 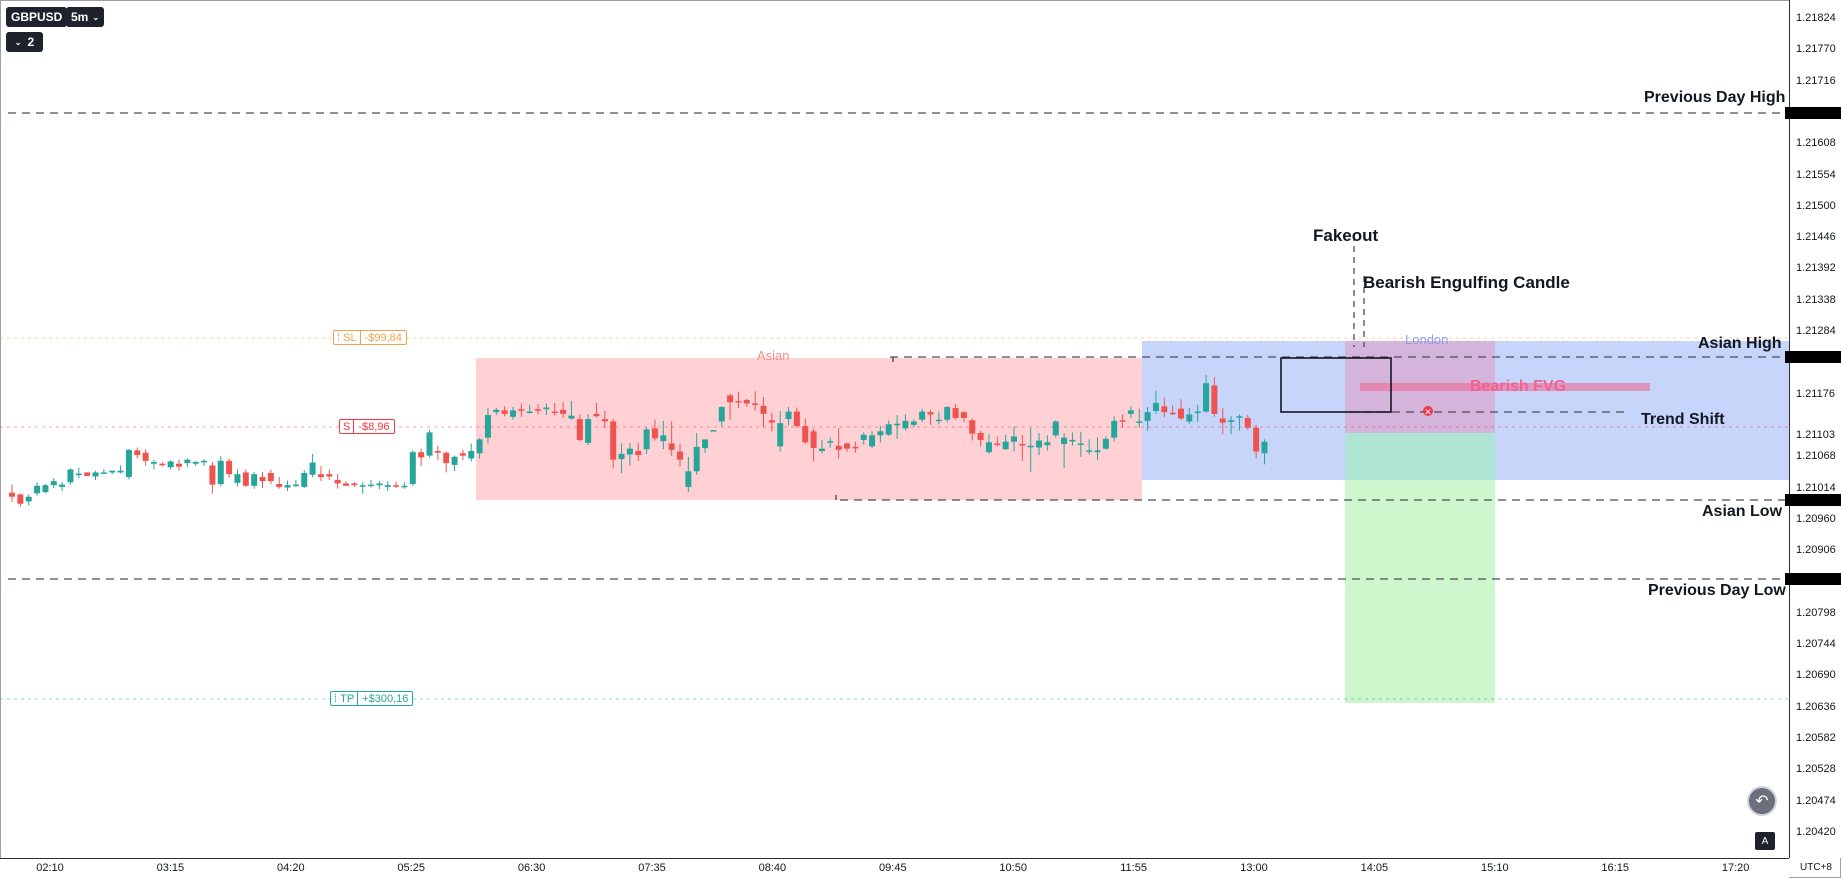 What do you see at coordinates (37, 17) in the screenshot?
I see `symbol-button: GBPUSD` at bounding box center [37, 17].